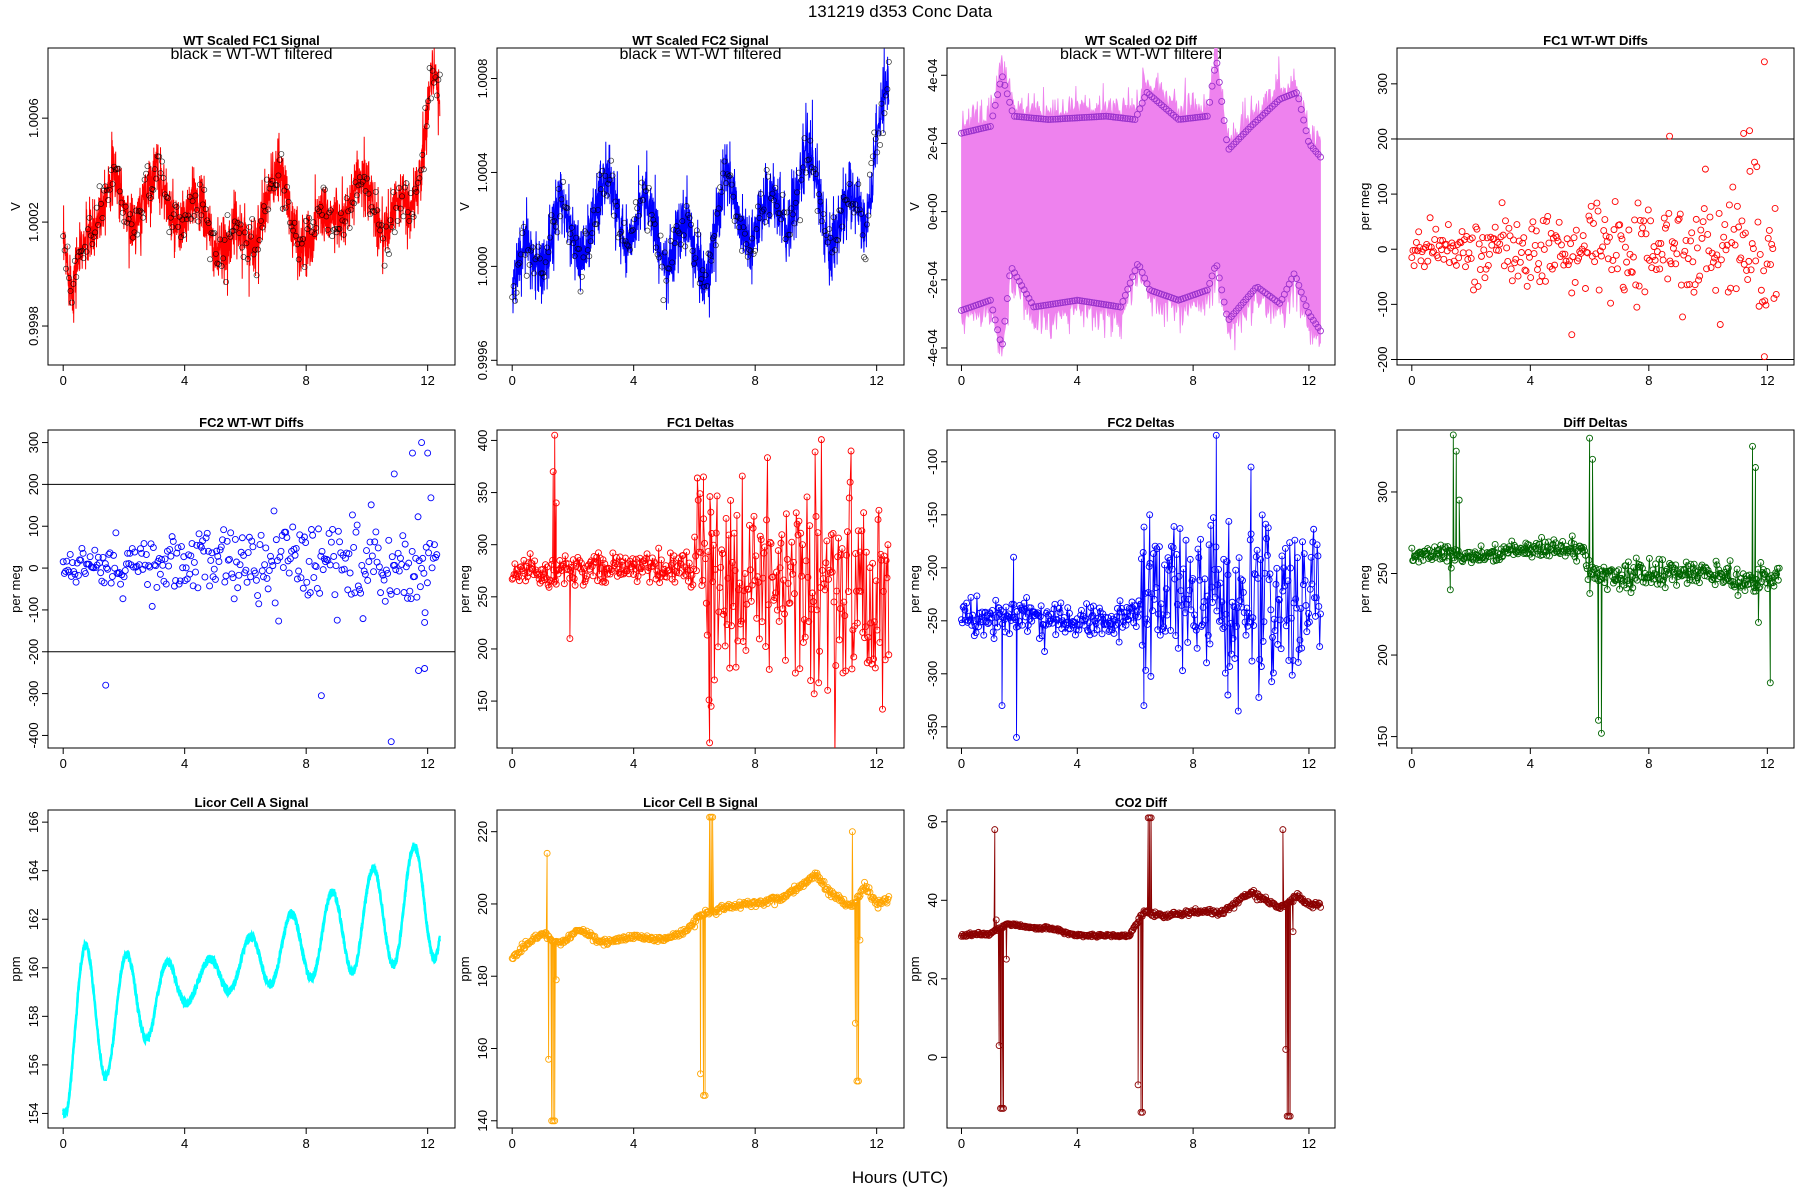  Describe the element at coordinates (700, 183) in the screenshot. I see `signal-line` at that location.